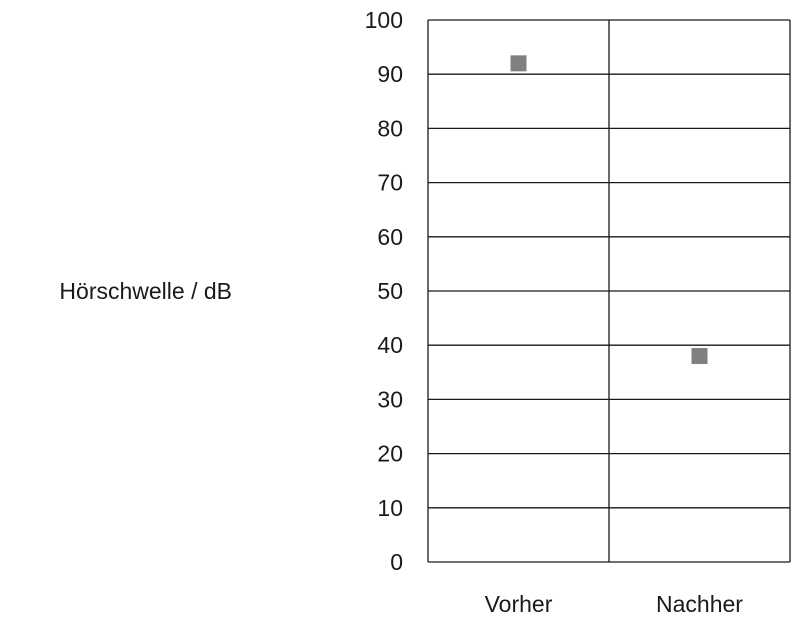 The height and width of the screenshot is (618, 795). I want to click on y-tick-label: 40, so click(390, 345).